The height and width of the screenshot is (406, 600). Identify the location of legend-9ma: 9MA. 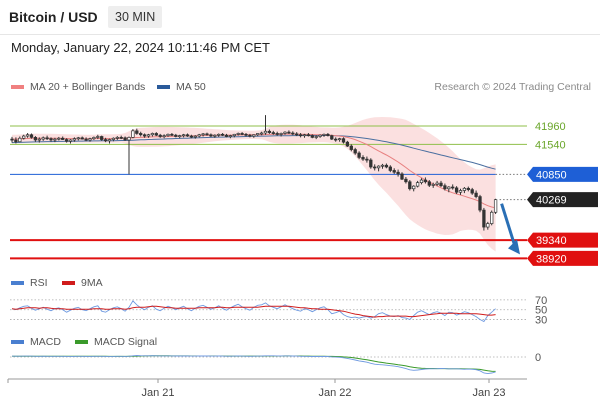
(82, 283).